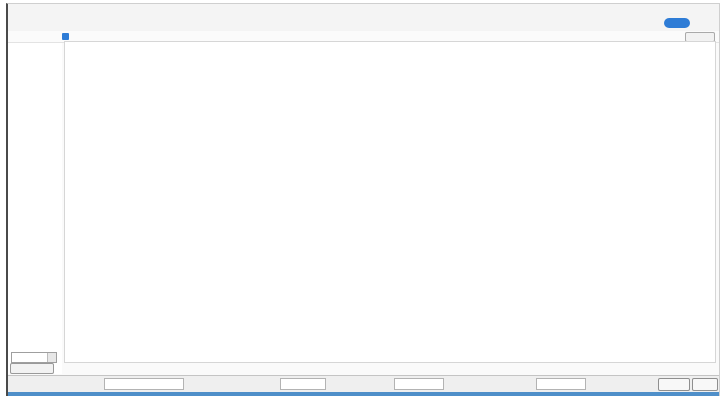  I want to click on span-field, so click(419, 384).